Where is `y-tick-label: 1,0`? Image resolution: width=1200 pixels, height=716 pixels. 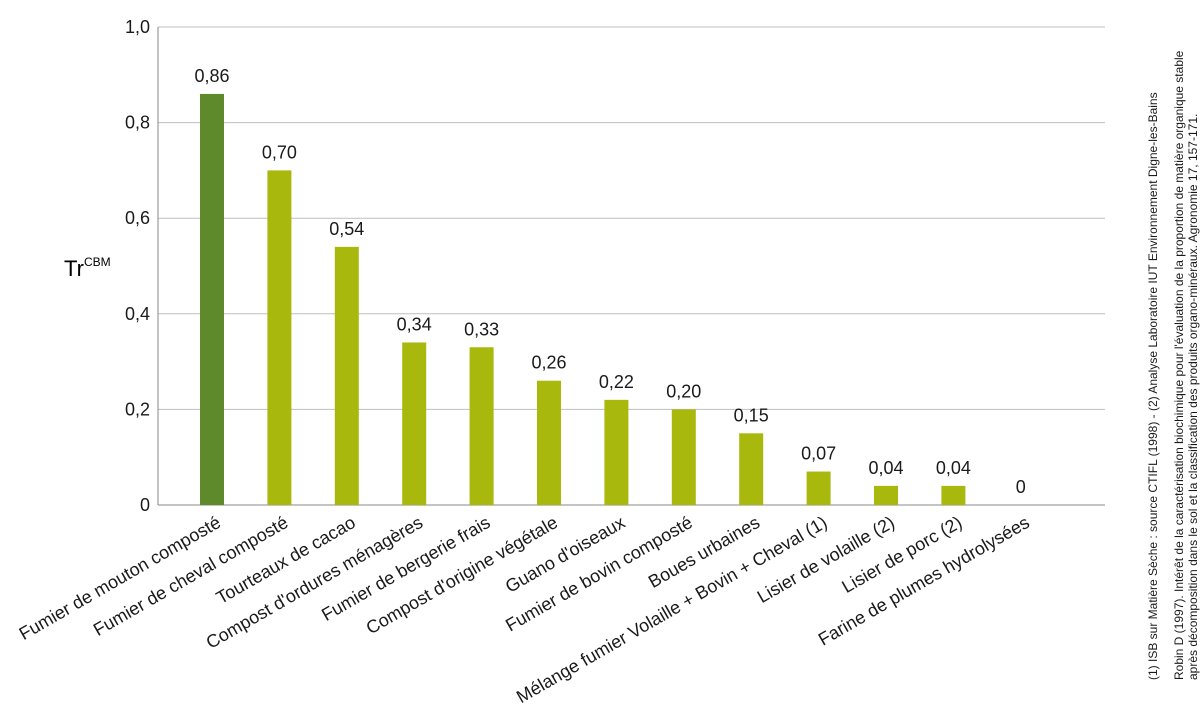 y-tick-label: 1,0 is located at coordinates (137, 27).